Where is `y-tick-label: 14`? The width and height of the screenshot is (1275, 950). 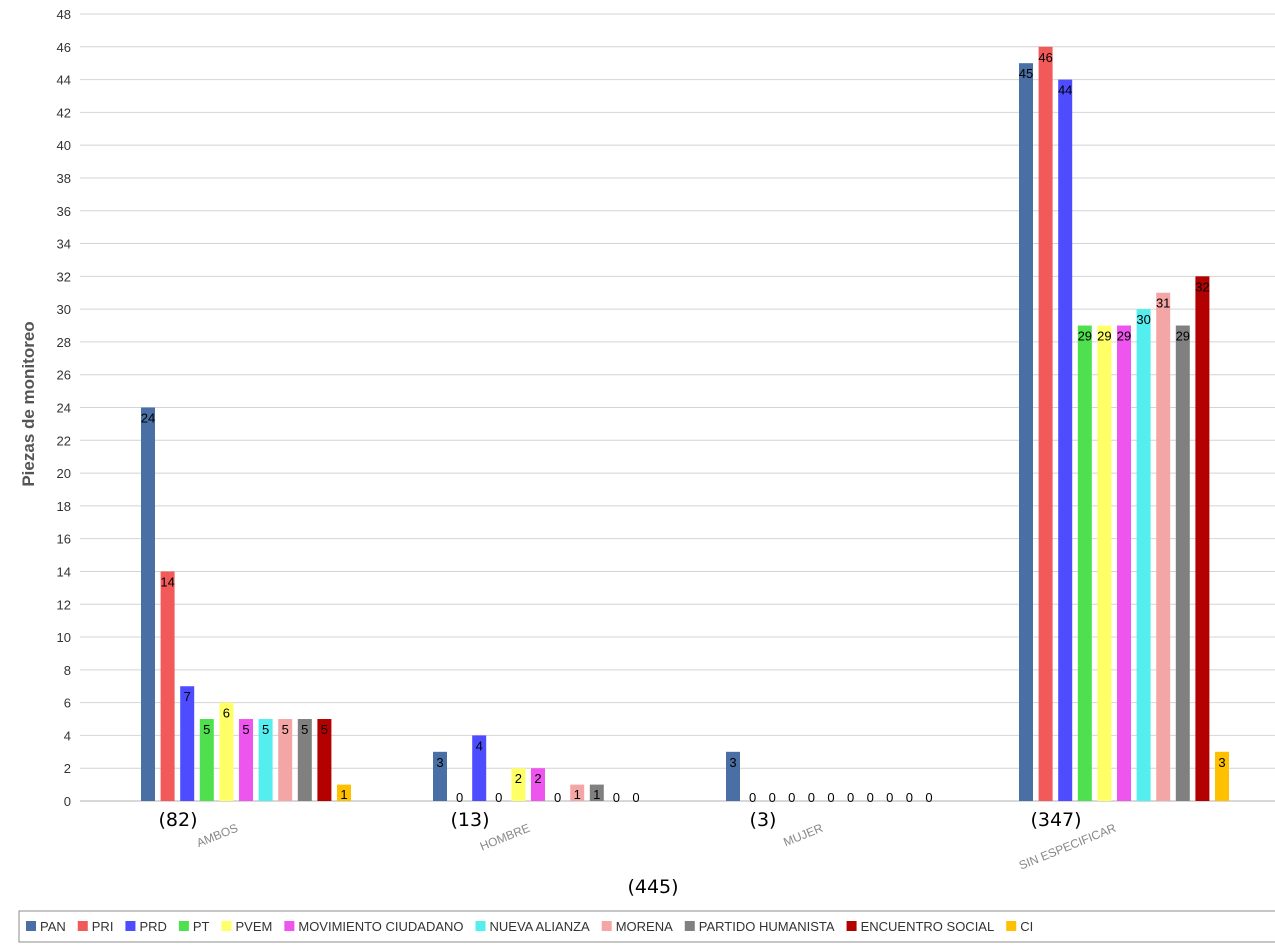
y-tick-label: 14 is located at coordinates (64, 571).